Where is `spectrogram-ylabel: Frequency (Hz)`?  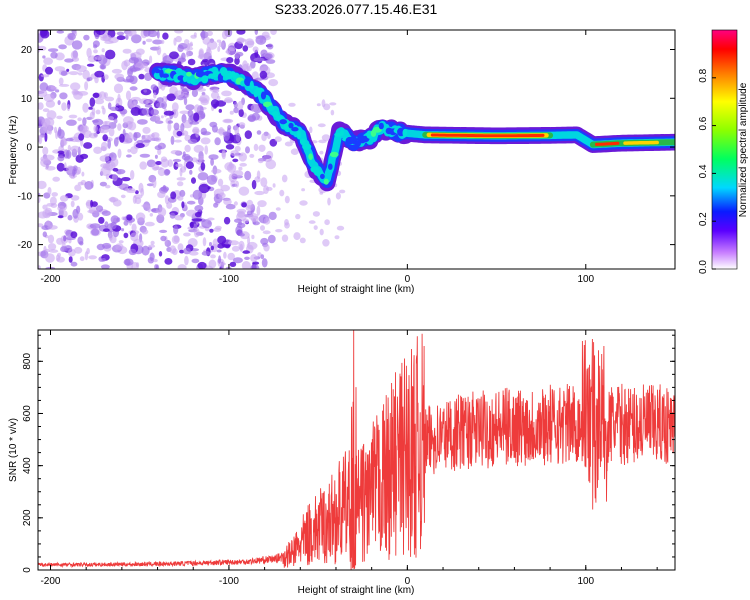
spectrogram-ylabel: Frequency (Hz) is located at coordinates (13, 150).